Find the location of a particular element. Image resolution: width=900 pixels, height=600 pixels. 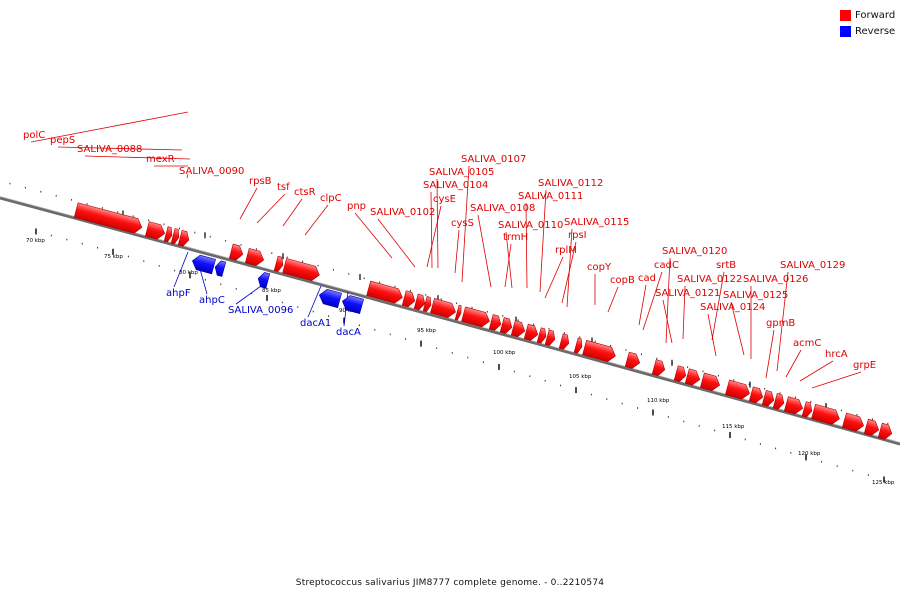

leader-hrcA is located at coordinates (816, 371).